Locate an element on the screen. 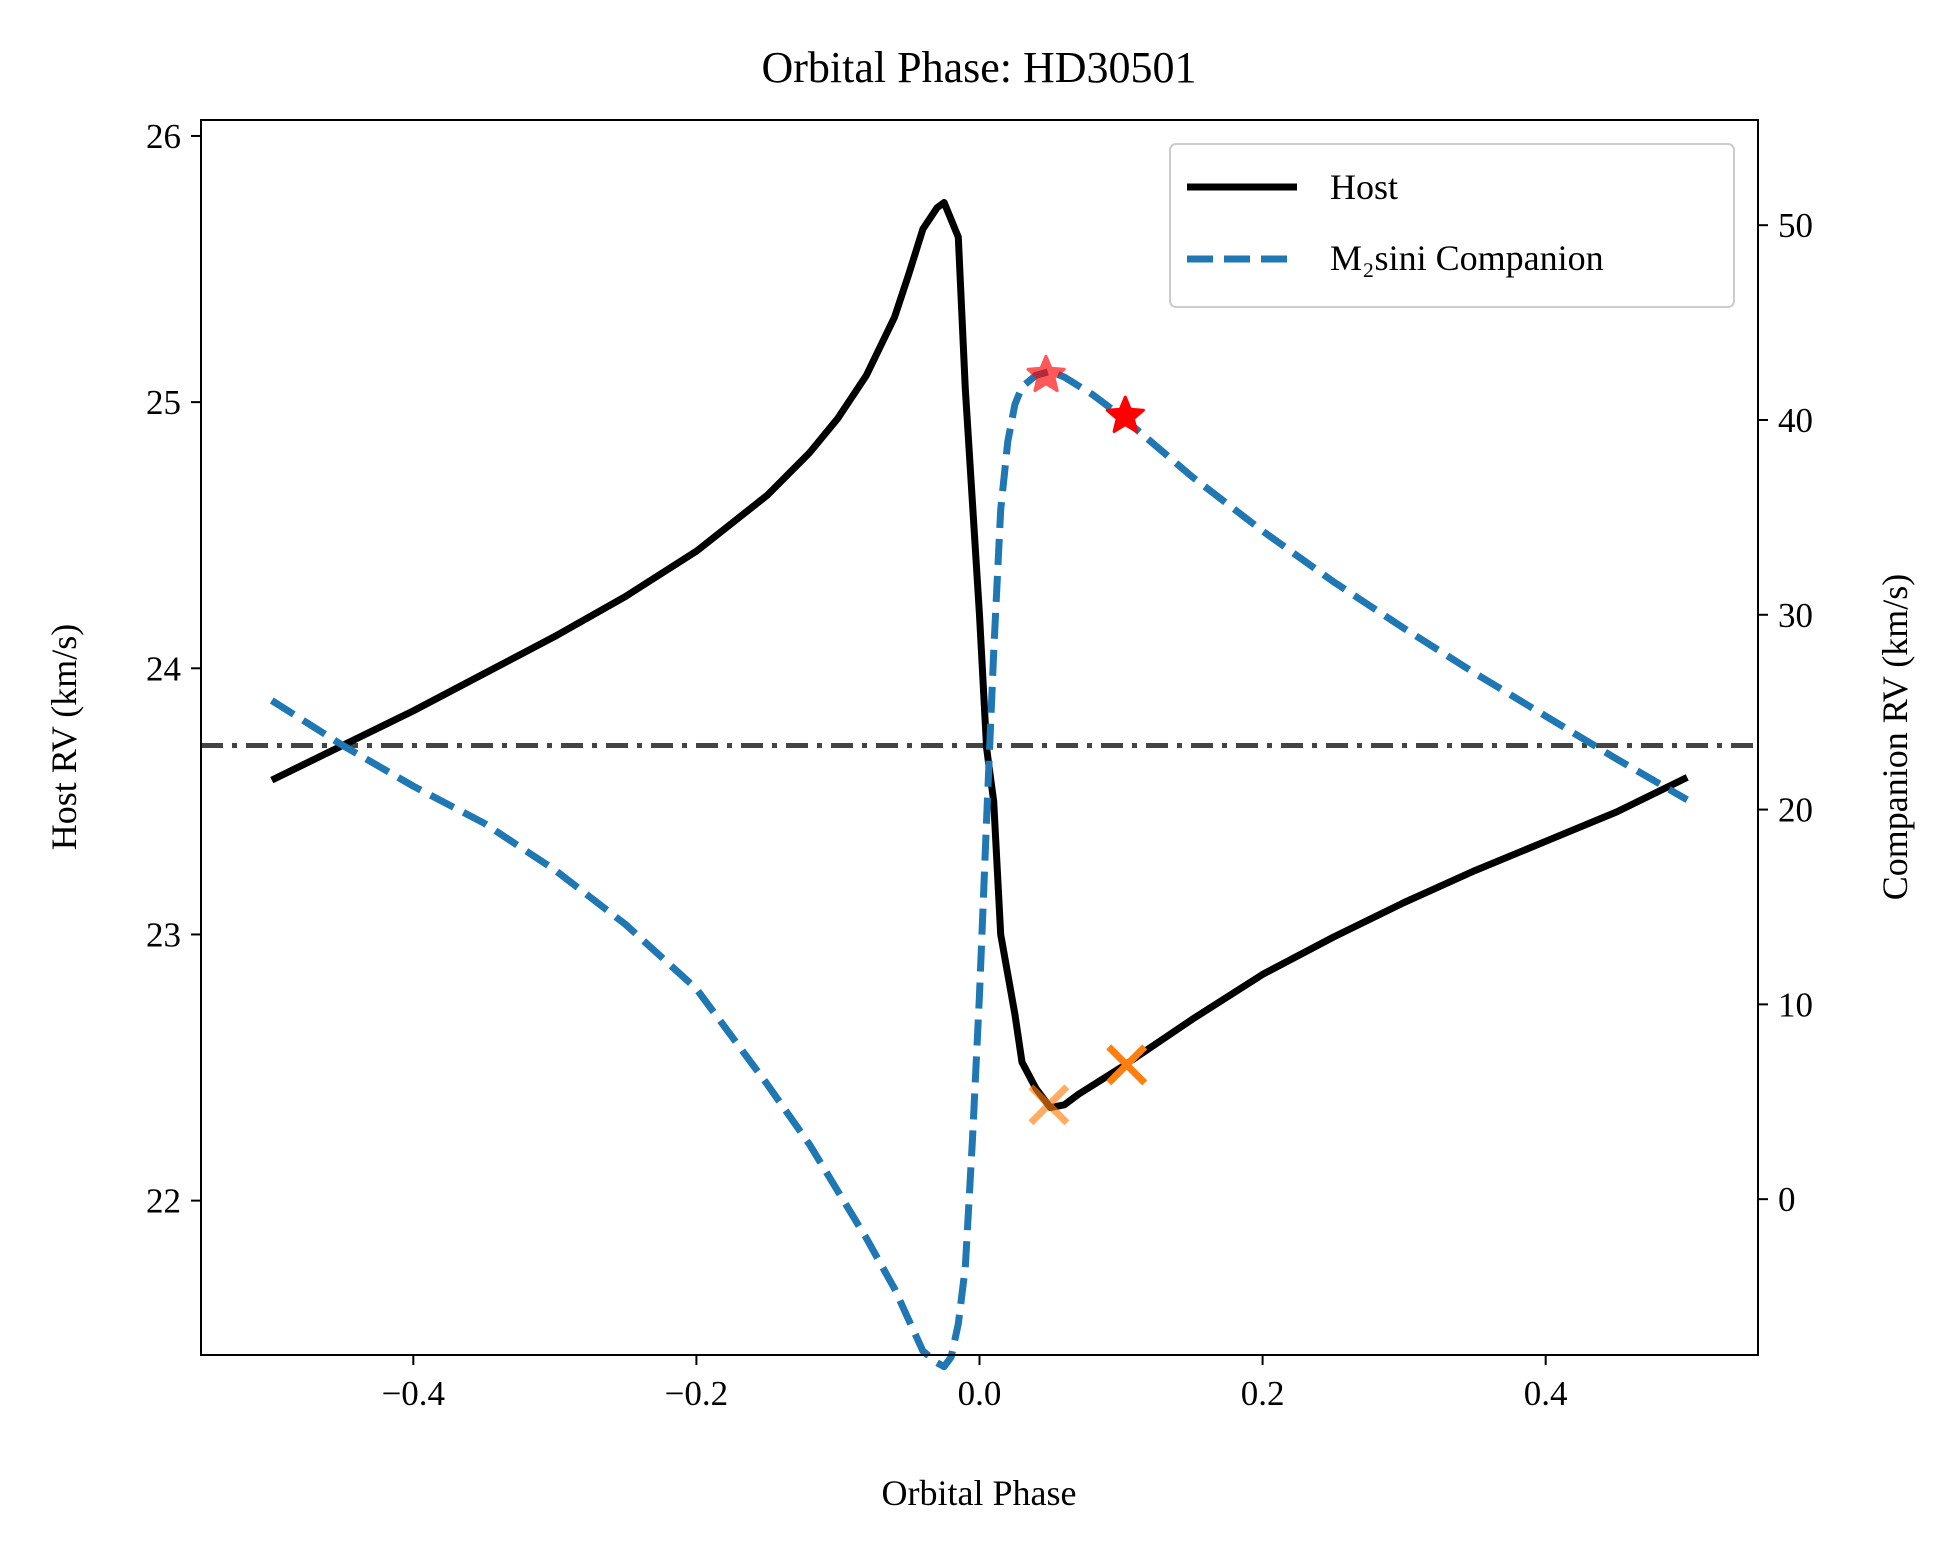  phase-markers is located at coordinates (1087, 740).